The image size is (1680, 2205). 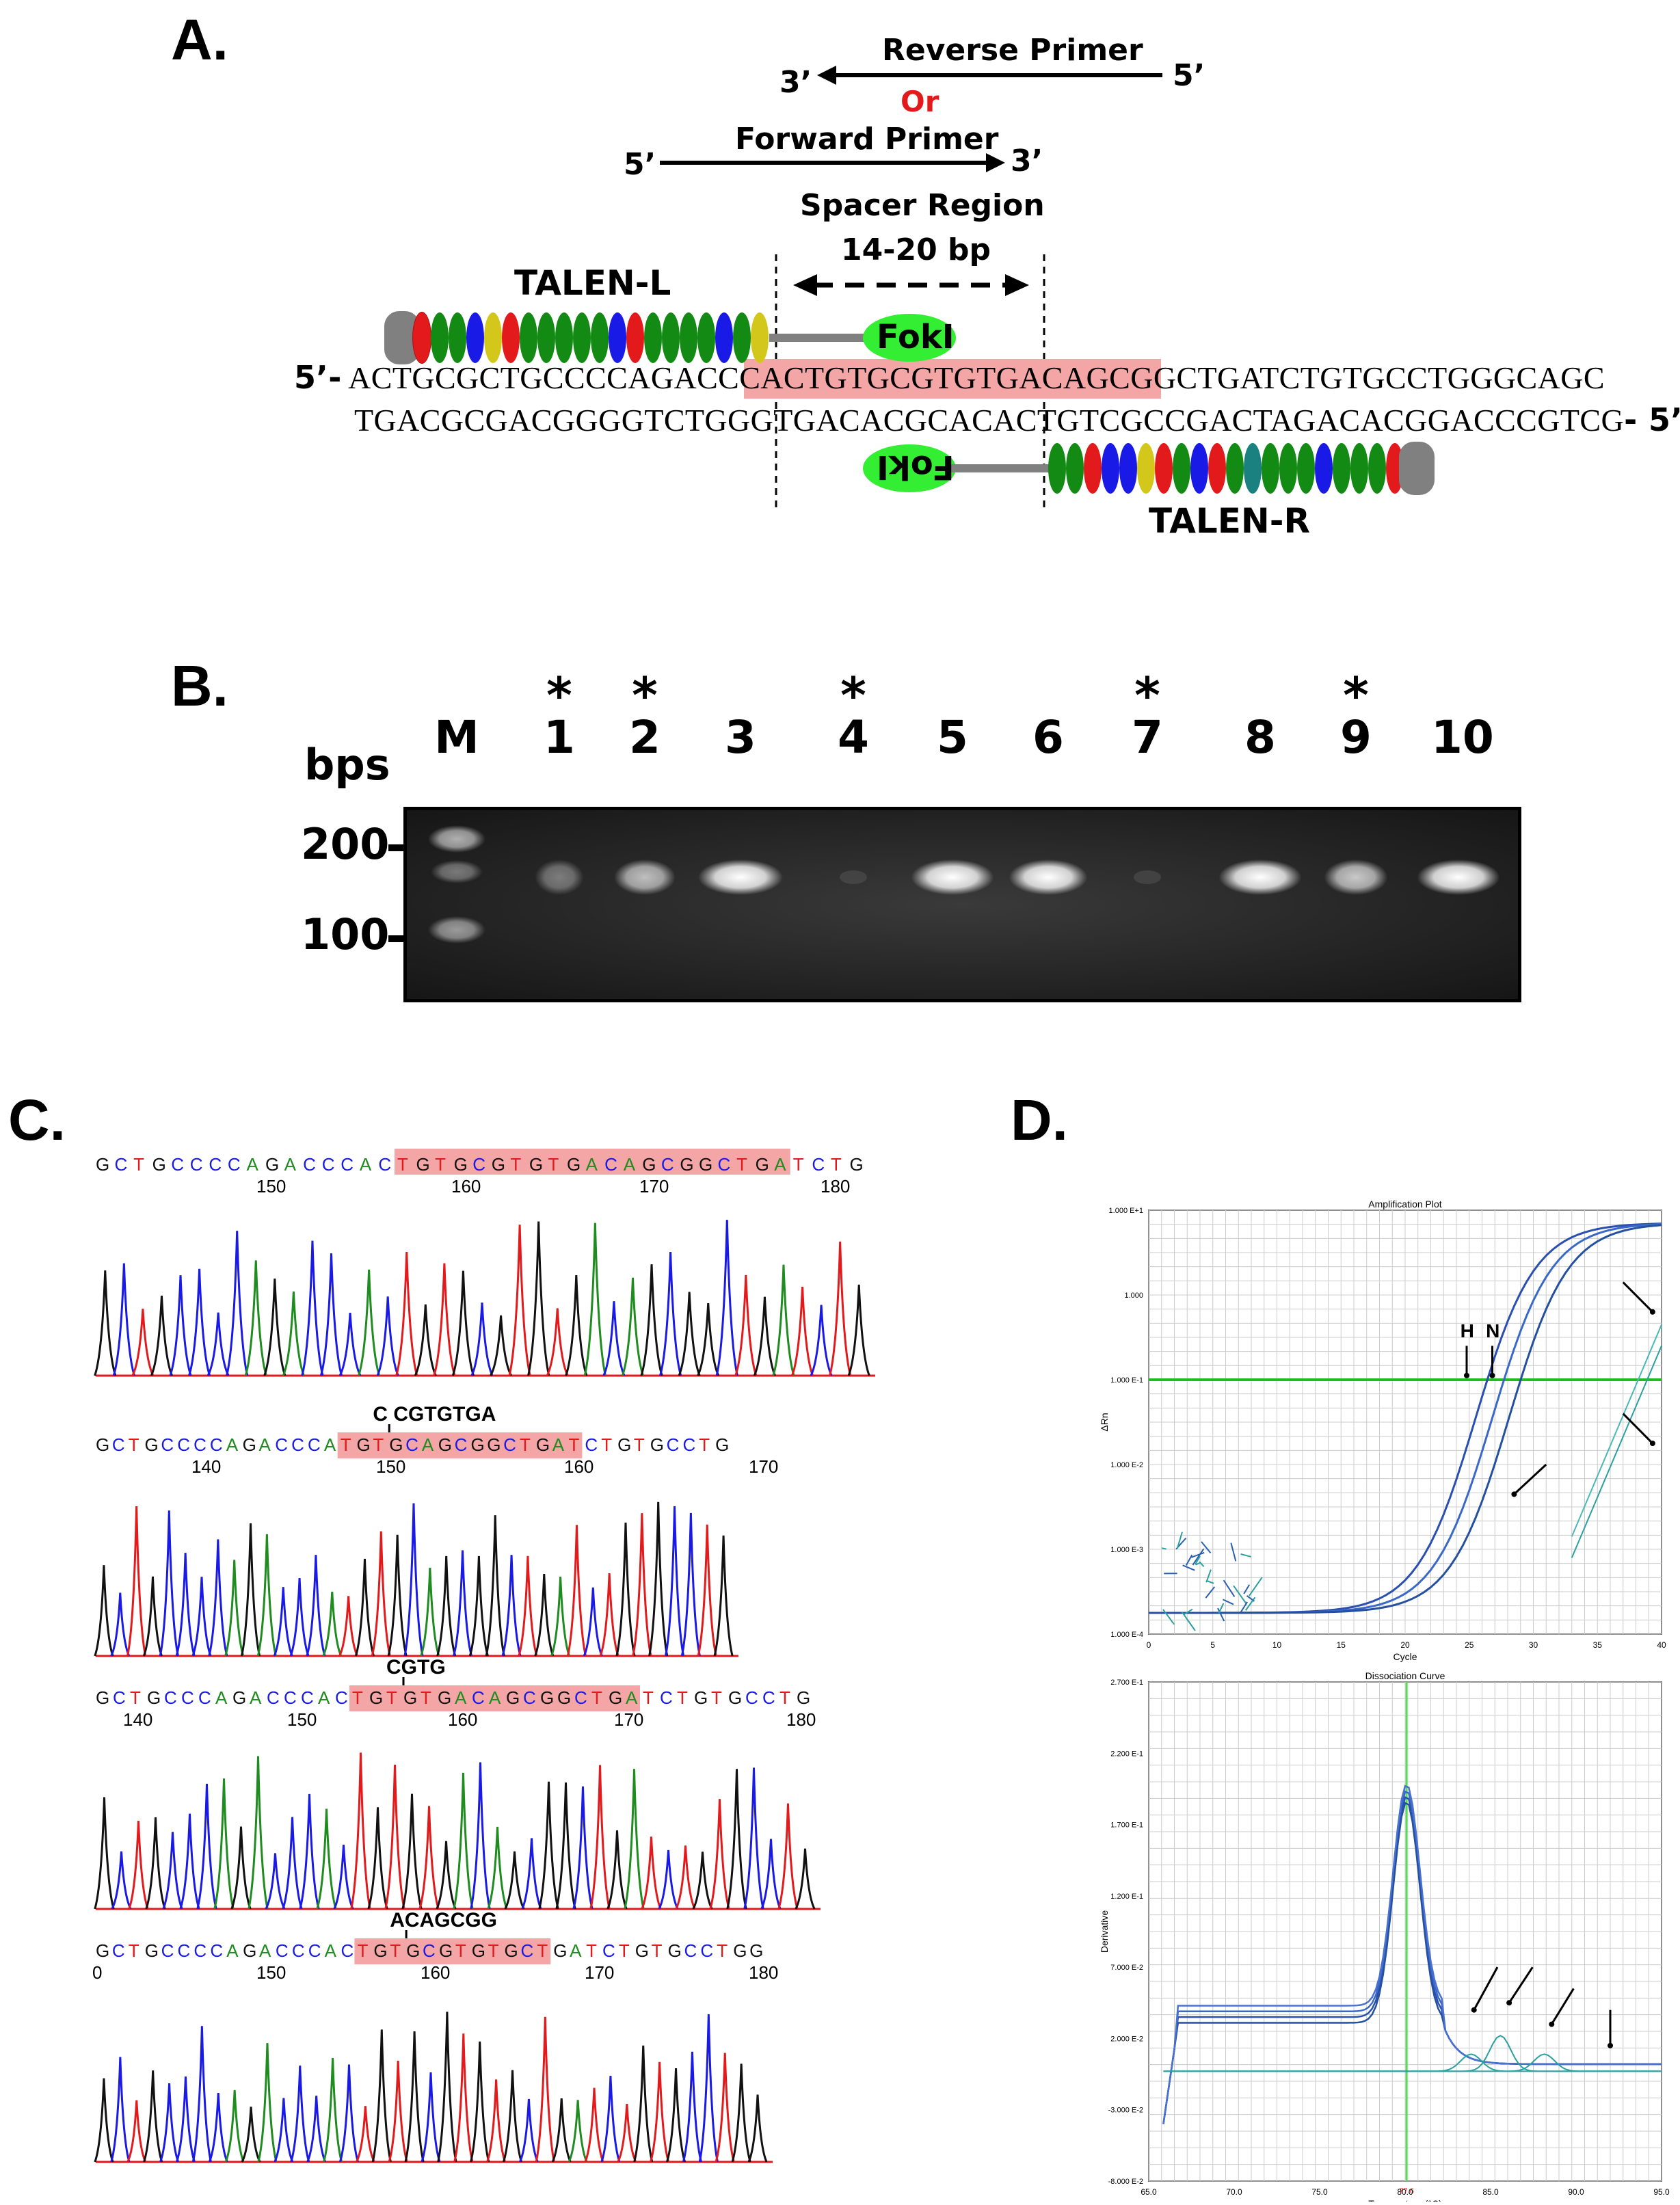 What do you see at coordinates (1189, 75) in the screenshot?
I see `reverse-5prime: 5’` at bounding box center [1189, 75].